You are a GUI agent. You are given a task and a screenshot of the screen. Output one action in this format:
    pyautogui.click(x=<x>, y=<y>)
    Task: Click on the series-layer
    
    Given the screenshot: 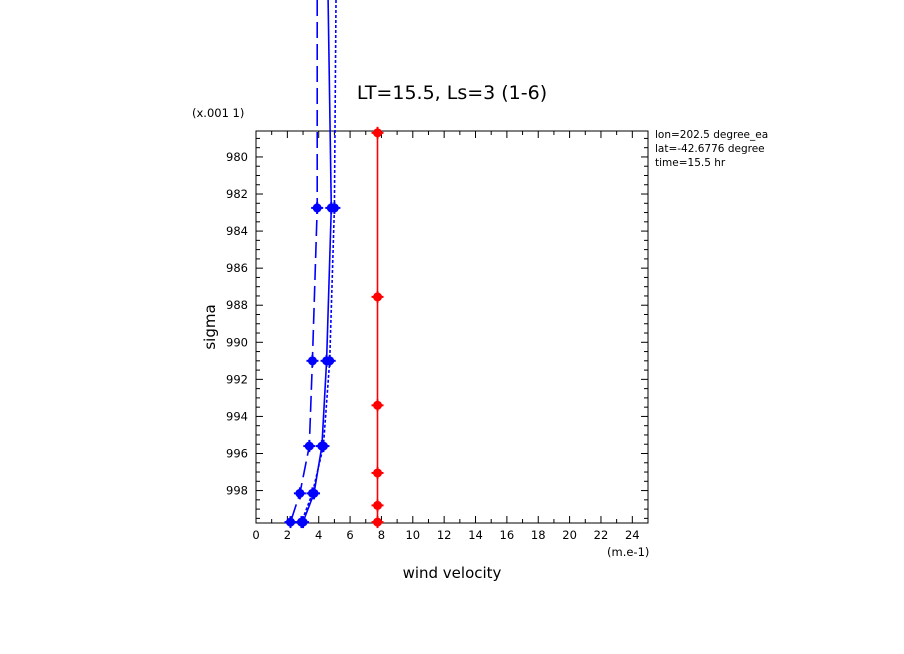 What is the action you would take?
    pyautogui.click(x=334, y=264)
    